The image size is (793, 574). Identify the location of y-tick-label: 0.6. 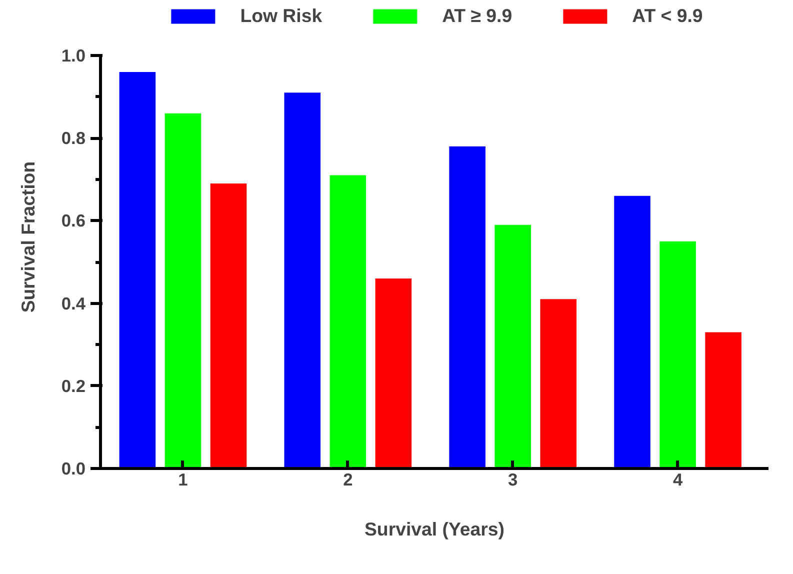
(73, 220).